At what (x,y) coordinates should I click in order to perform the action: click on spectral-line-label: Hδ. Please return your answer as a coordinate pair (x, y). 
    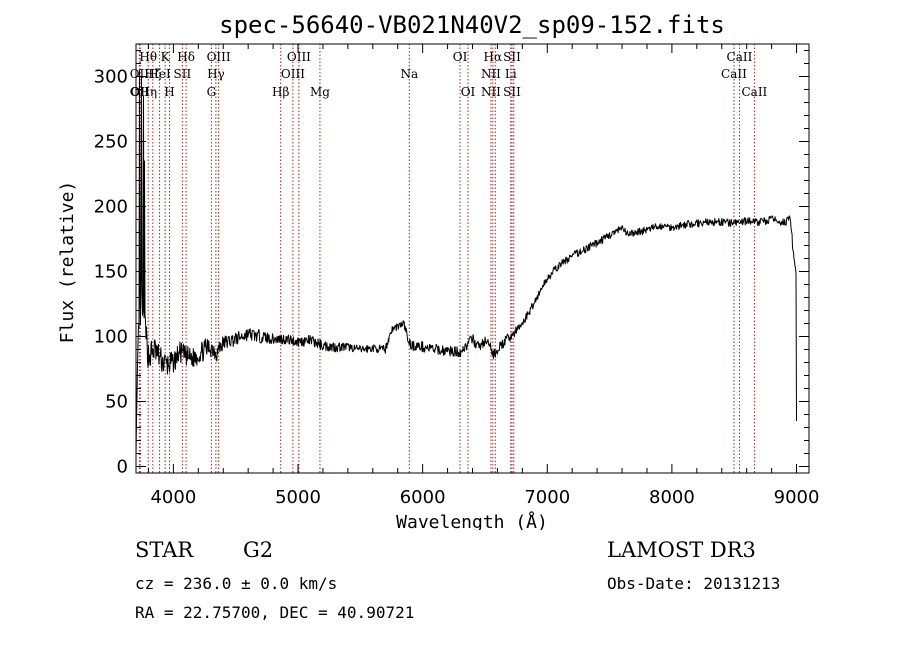
    Looking at the image, I should click on (186, 57).